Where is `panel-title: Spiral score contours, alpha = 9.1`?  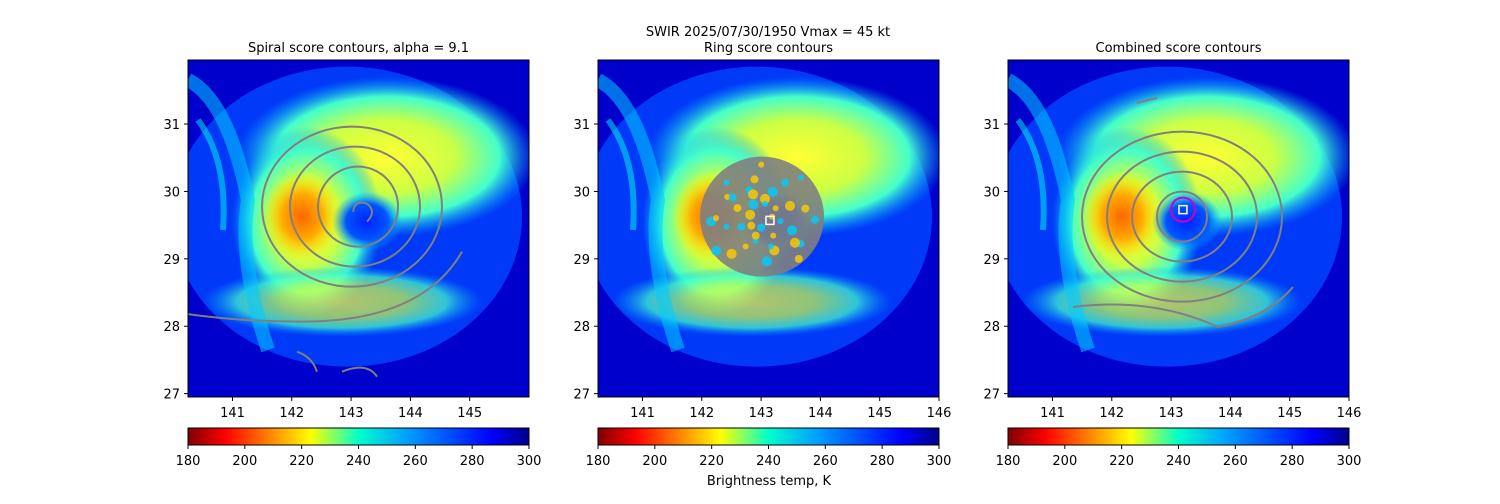
panel-title: Spiral score contours, alpha = 9.1 is located at coordinates (358, 48).